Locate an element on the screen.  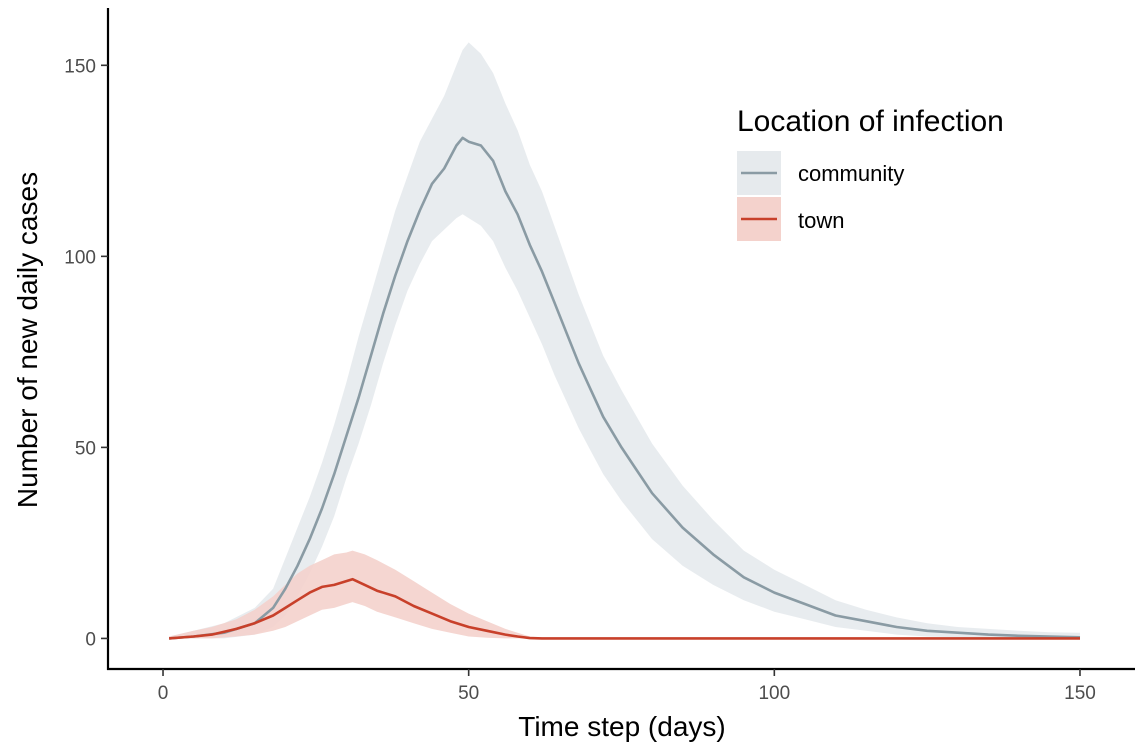
x-tick-label-150: 150 is located at coordinates (1080, 693).